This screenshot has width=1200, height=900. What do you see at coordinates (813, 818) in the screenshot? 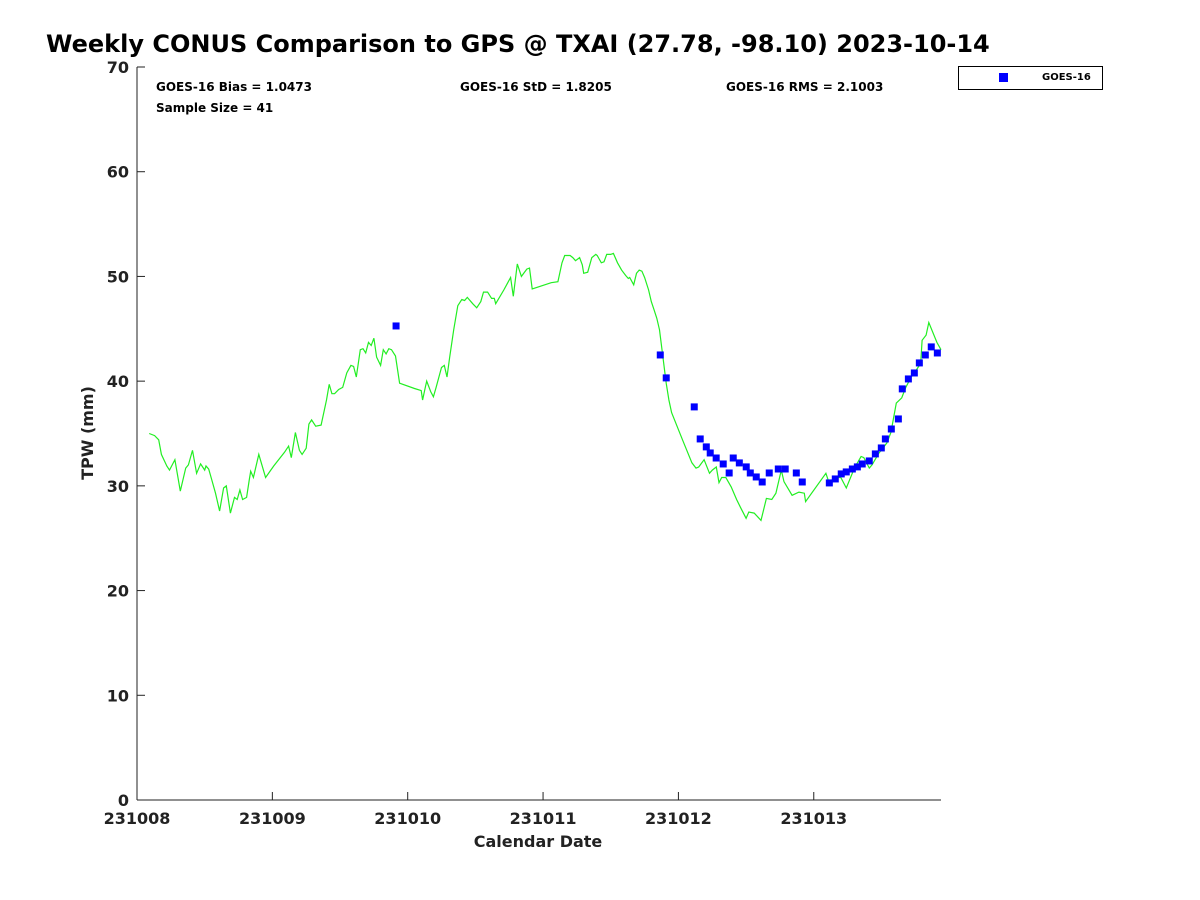
I see `x-tick-label: 231013` at bounding box center [813, 818].